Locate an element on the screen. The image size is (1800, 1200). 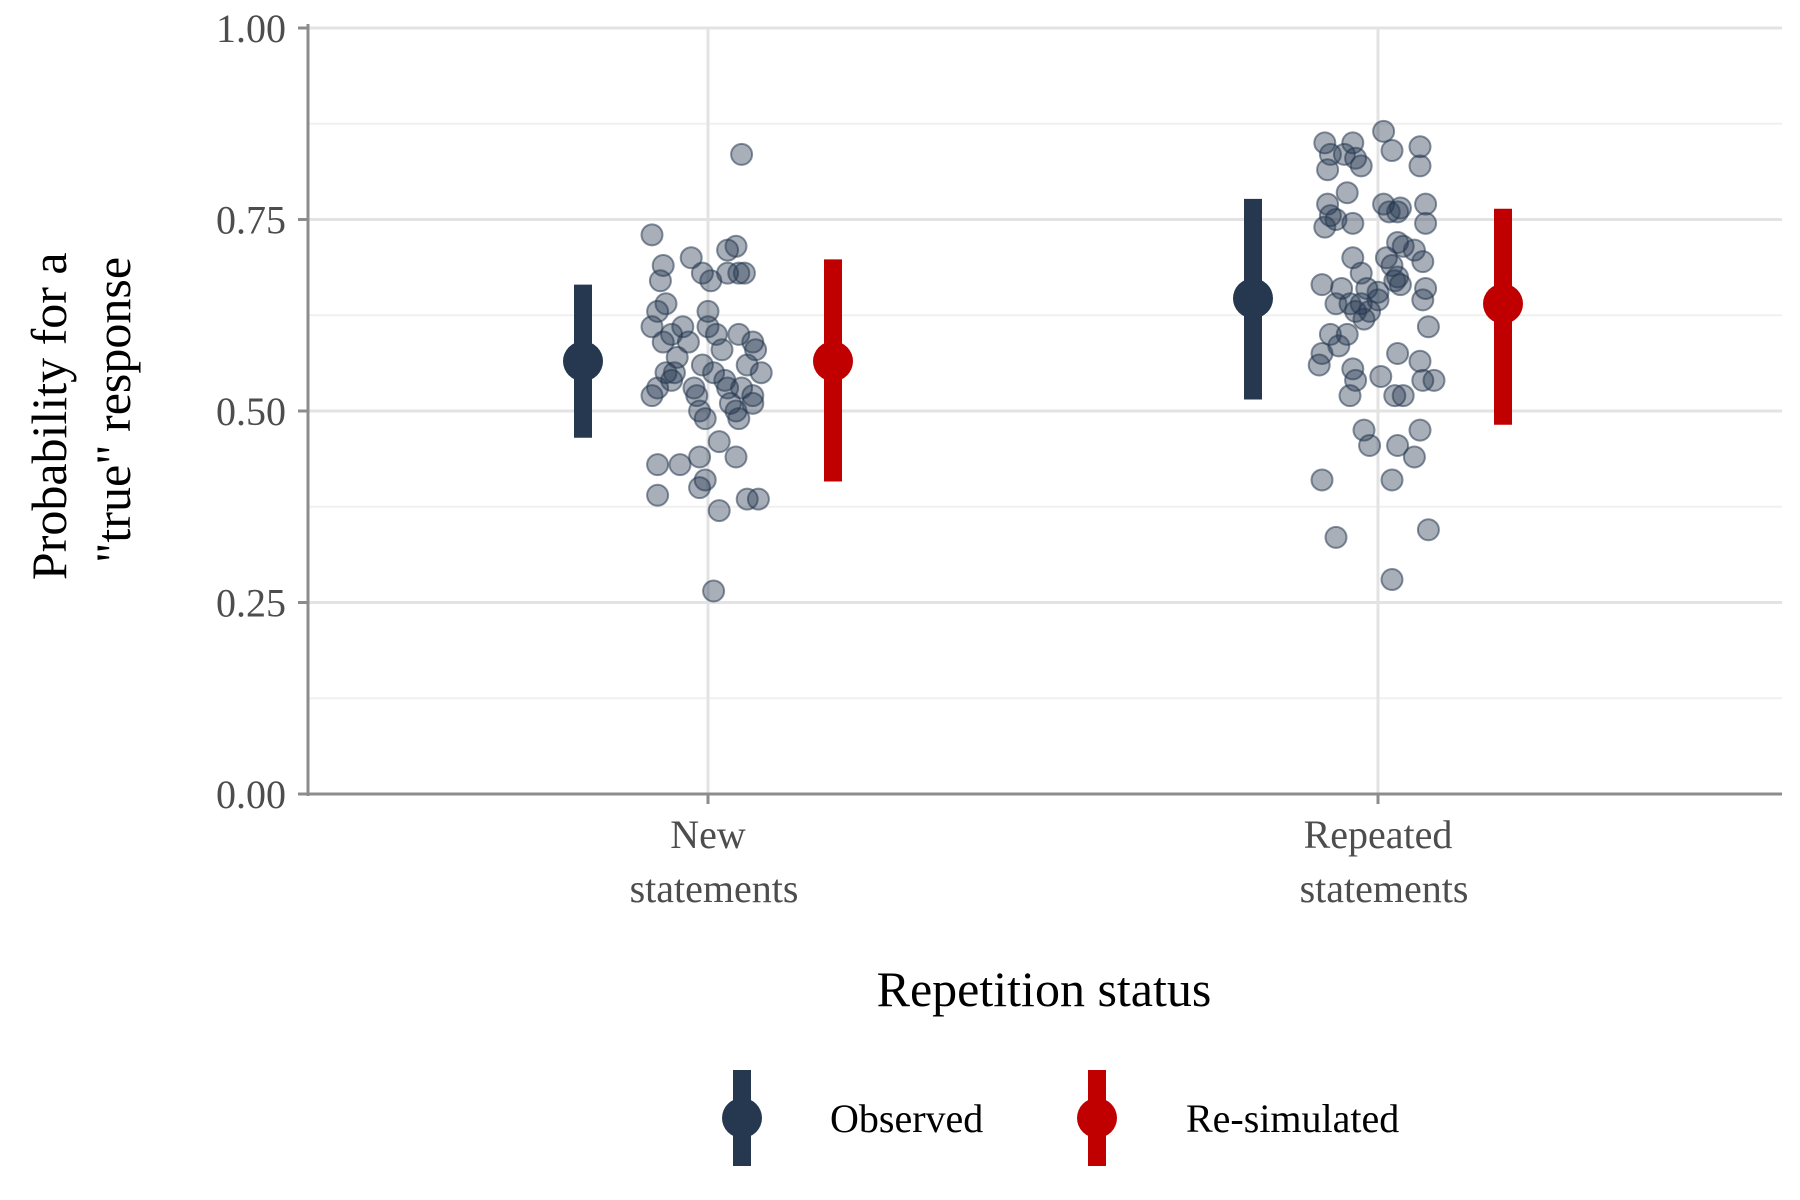
x-tick-label: Repeated statements is located at coordinates (1384, 861).